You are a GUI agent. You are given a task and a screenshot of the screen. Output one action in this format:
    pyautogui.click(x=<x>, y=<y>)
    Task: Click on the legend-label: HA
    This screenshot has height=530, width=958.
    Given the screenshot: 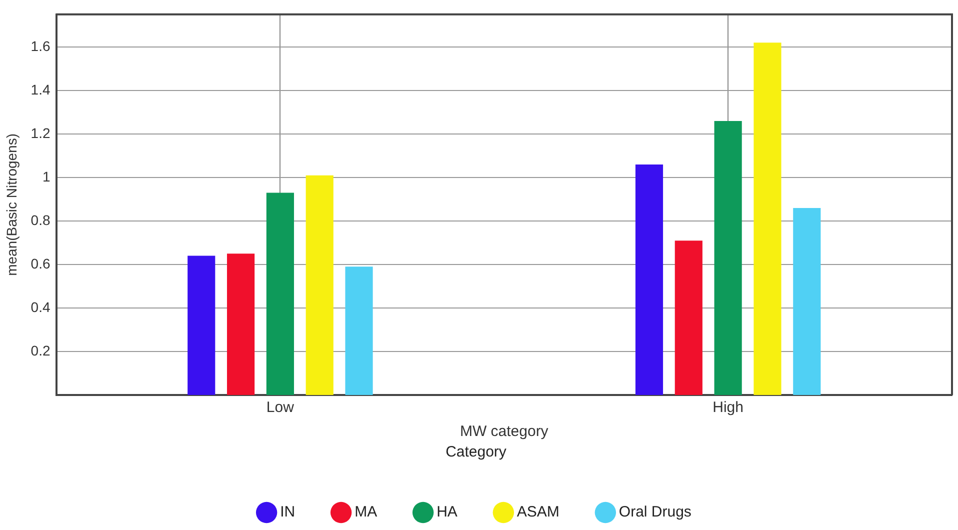 What is the action you would take?
    pyautogui.click(x=447, y=512)
    